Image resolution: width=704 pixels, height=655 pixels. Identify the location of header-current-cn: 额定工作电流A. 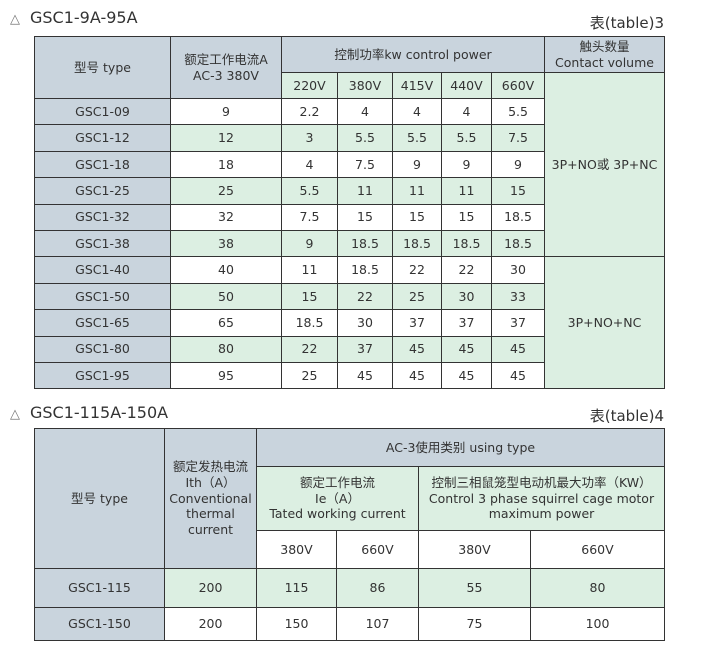
(226, 59).